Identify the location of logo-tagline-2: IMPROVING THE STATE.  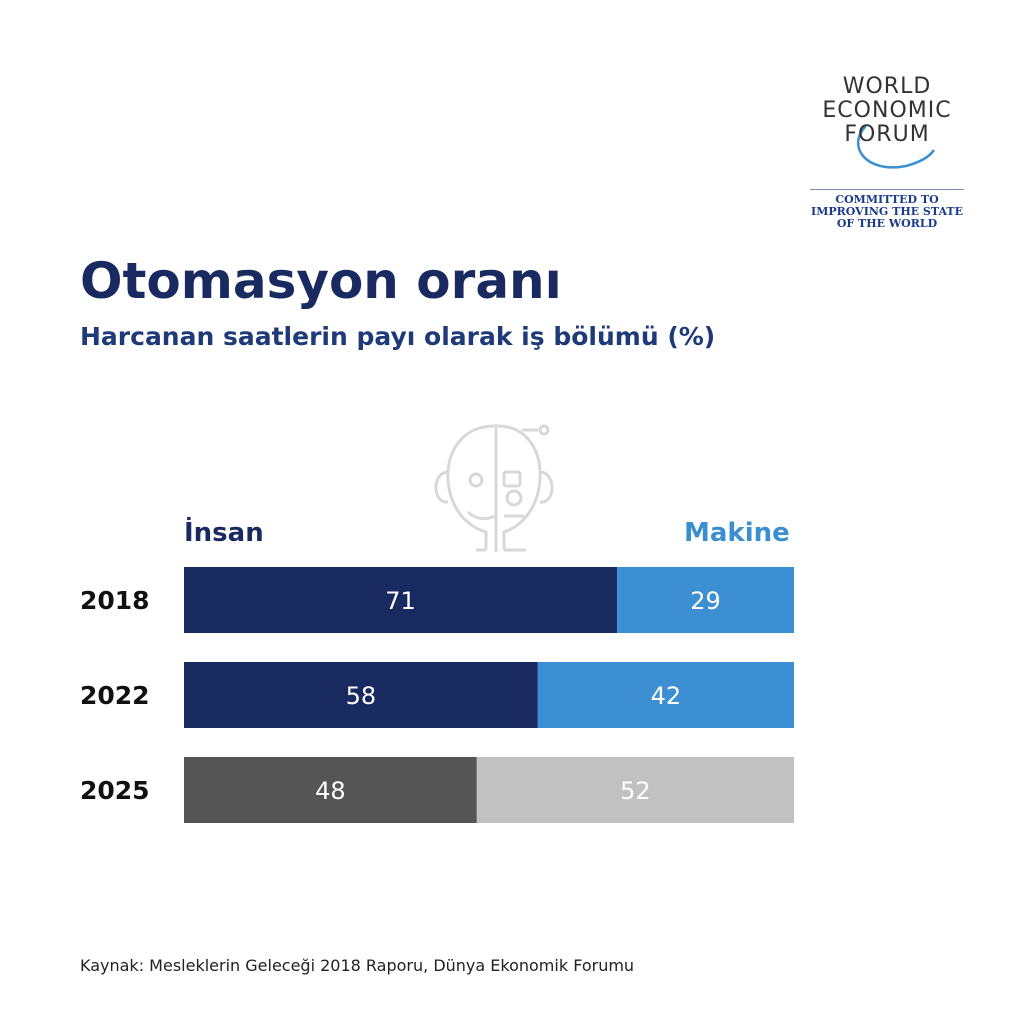
(887, 211).